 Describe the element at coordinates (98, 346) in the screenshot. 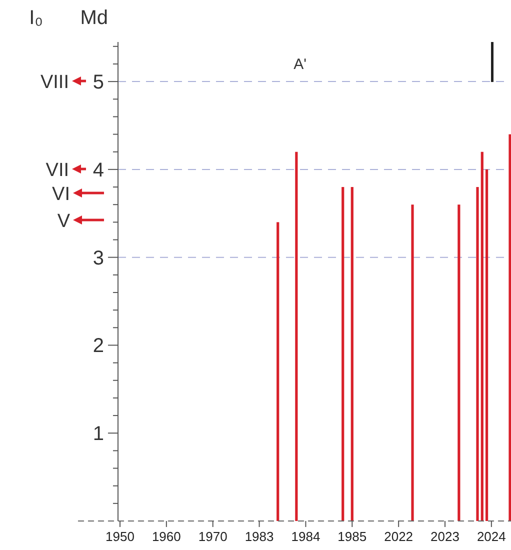

I see `y-tick-label: 2` at that location.